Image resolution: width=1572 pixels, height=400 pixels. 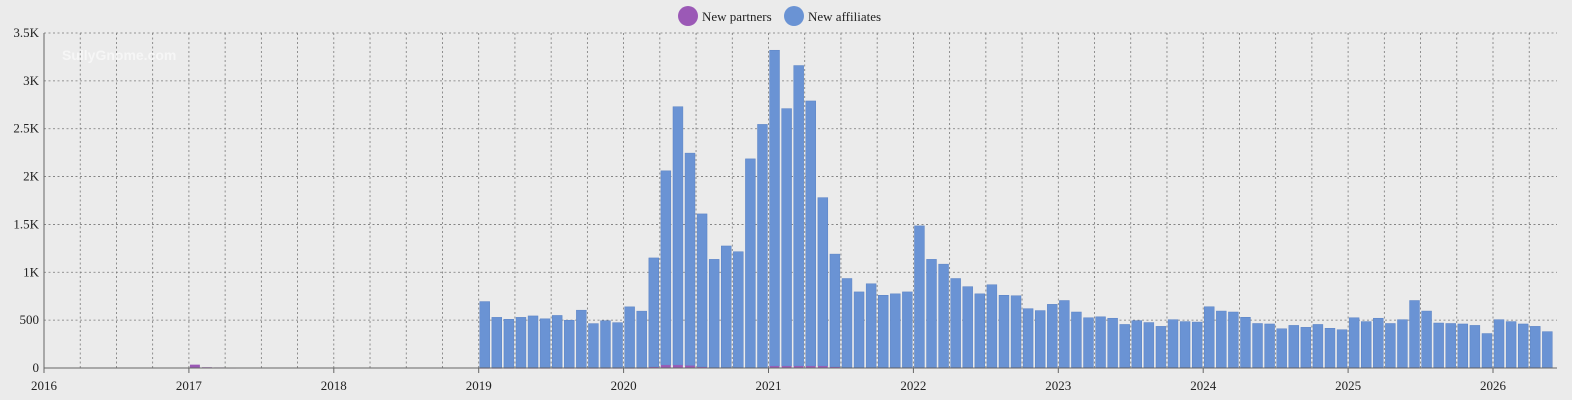 I want to click on legend-partners-label: New partners, so click(x=737, y=16).